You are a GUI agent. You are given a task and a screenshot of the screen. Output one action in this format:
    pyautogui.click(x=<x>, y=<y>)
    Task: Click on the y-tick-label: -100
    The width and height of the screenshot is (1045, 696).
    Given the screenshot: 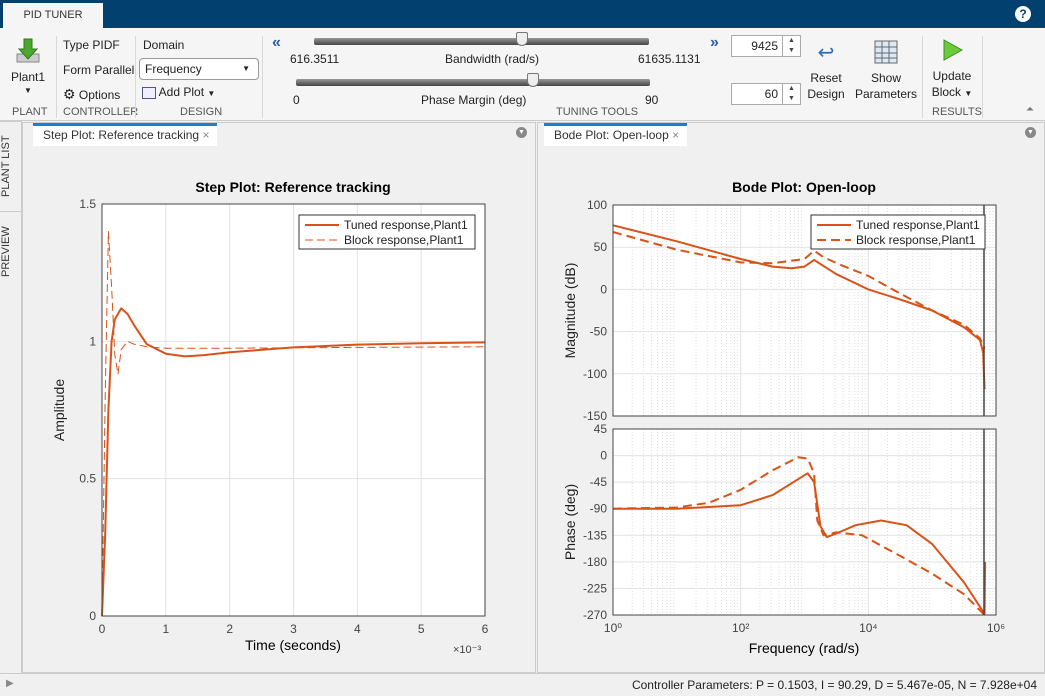 What is the action you would take?
    pyautogui.click(x=595, y=374)
    